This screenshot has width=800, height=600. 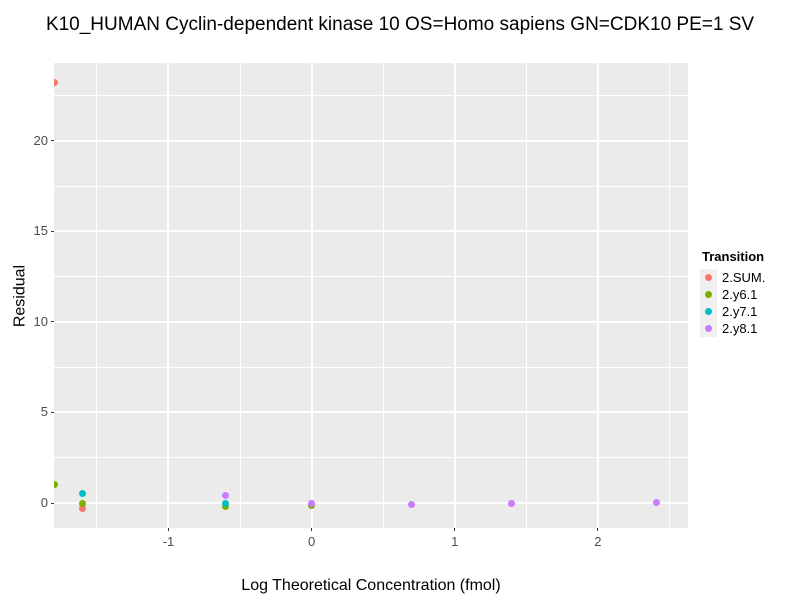 I want to click on legend-item-label: 2.y6.1, so click(x=740, y=294).